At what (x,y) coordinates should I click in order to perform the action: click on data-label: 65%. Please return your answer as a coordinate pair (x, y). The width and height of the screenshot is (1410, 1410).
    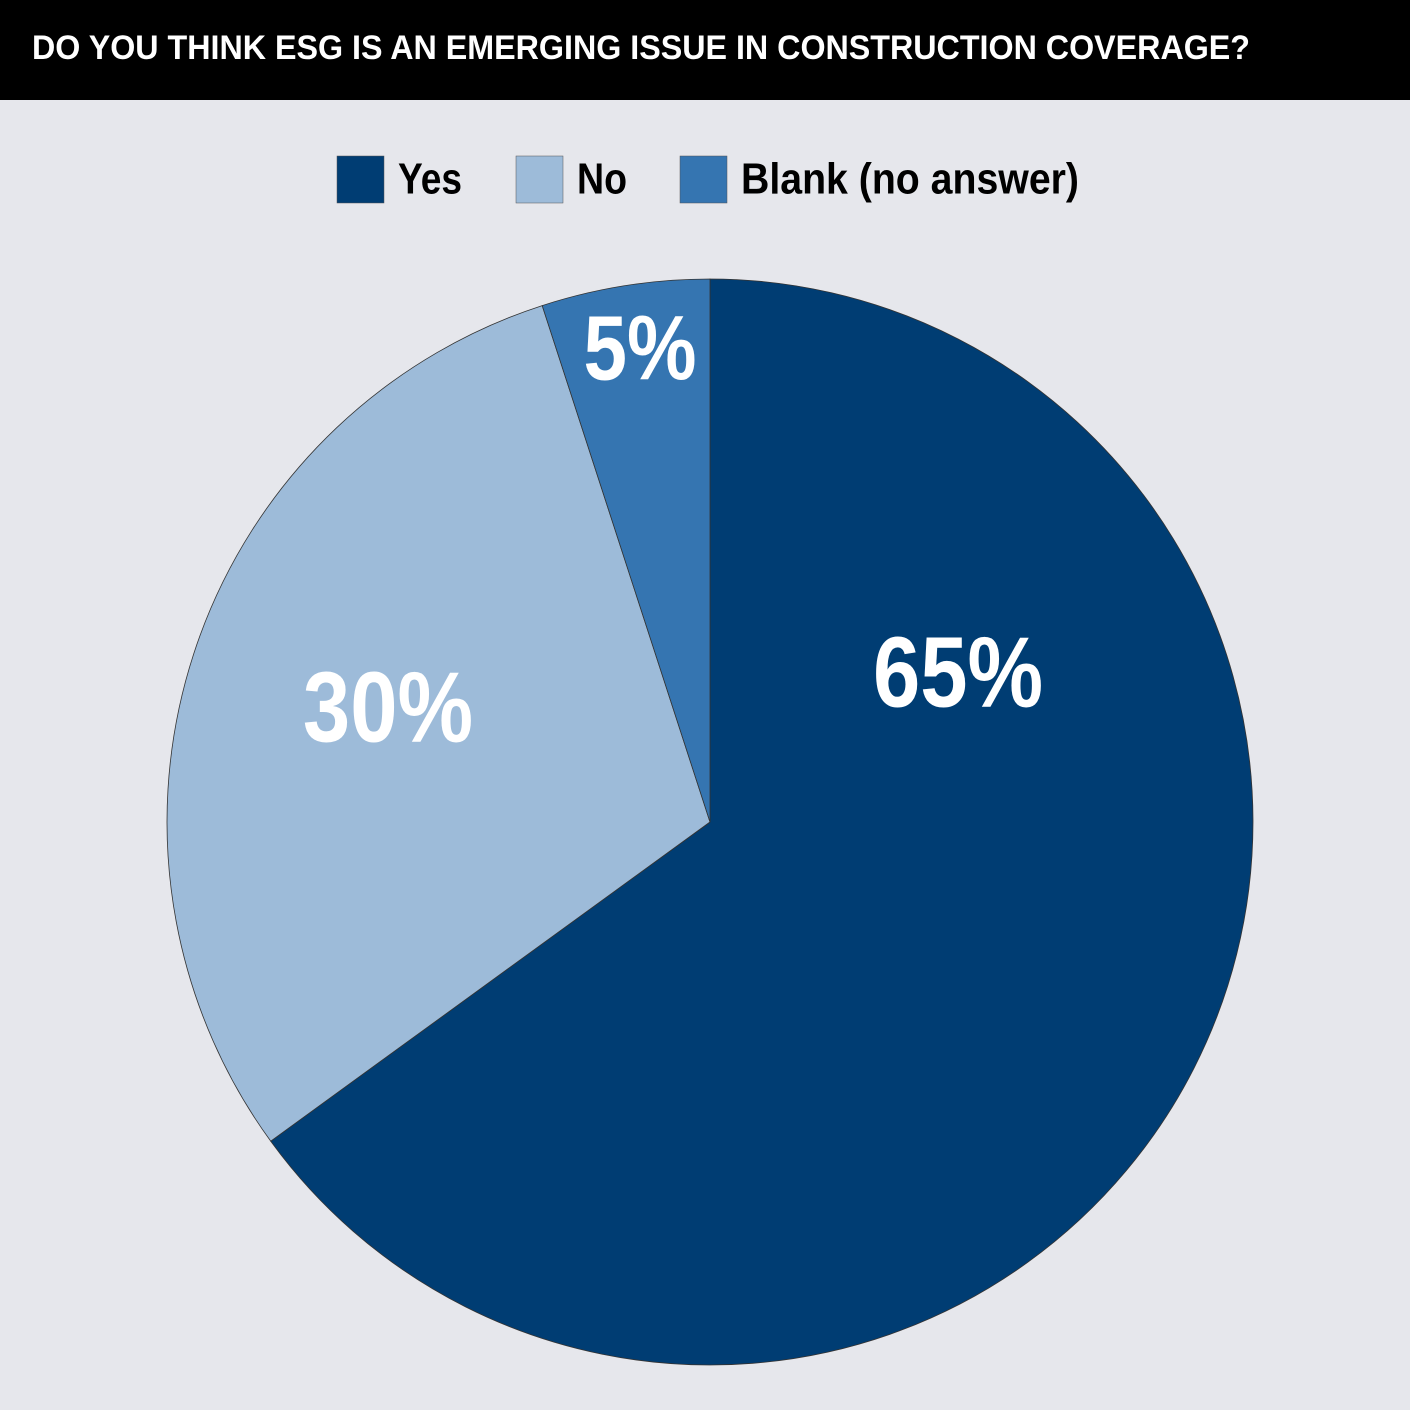
    Looking at the image, I should click on (958, 672).